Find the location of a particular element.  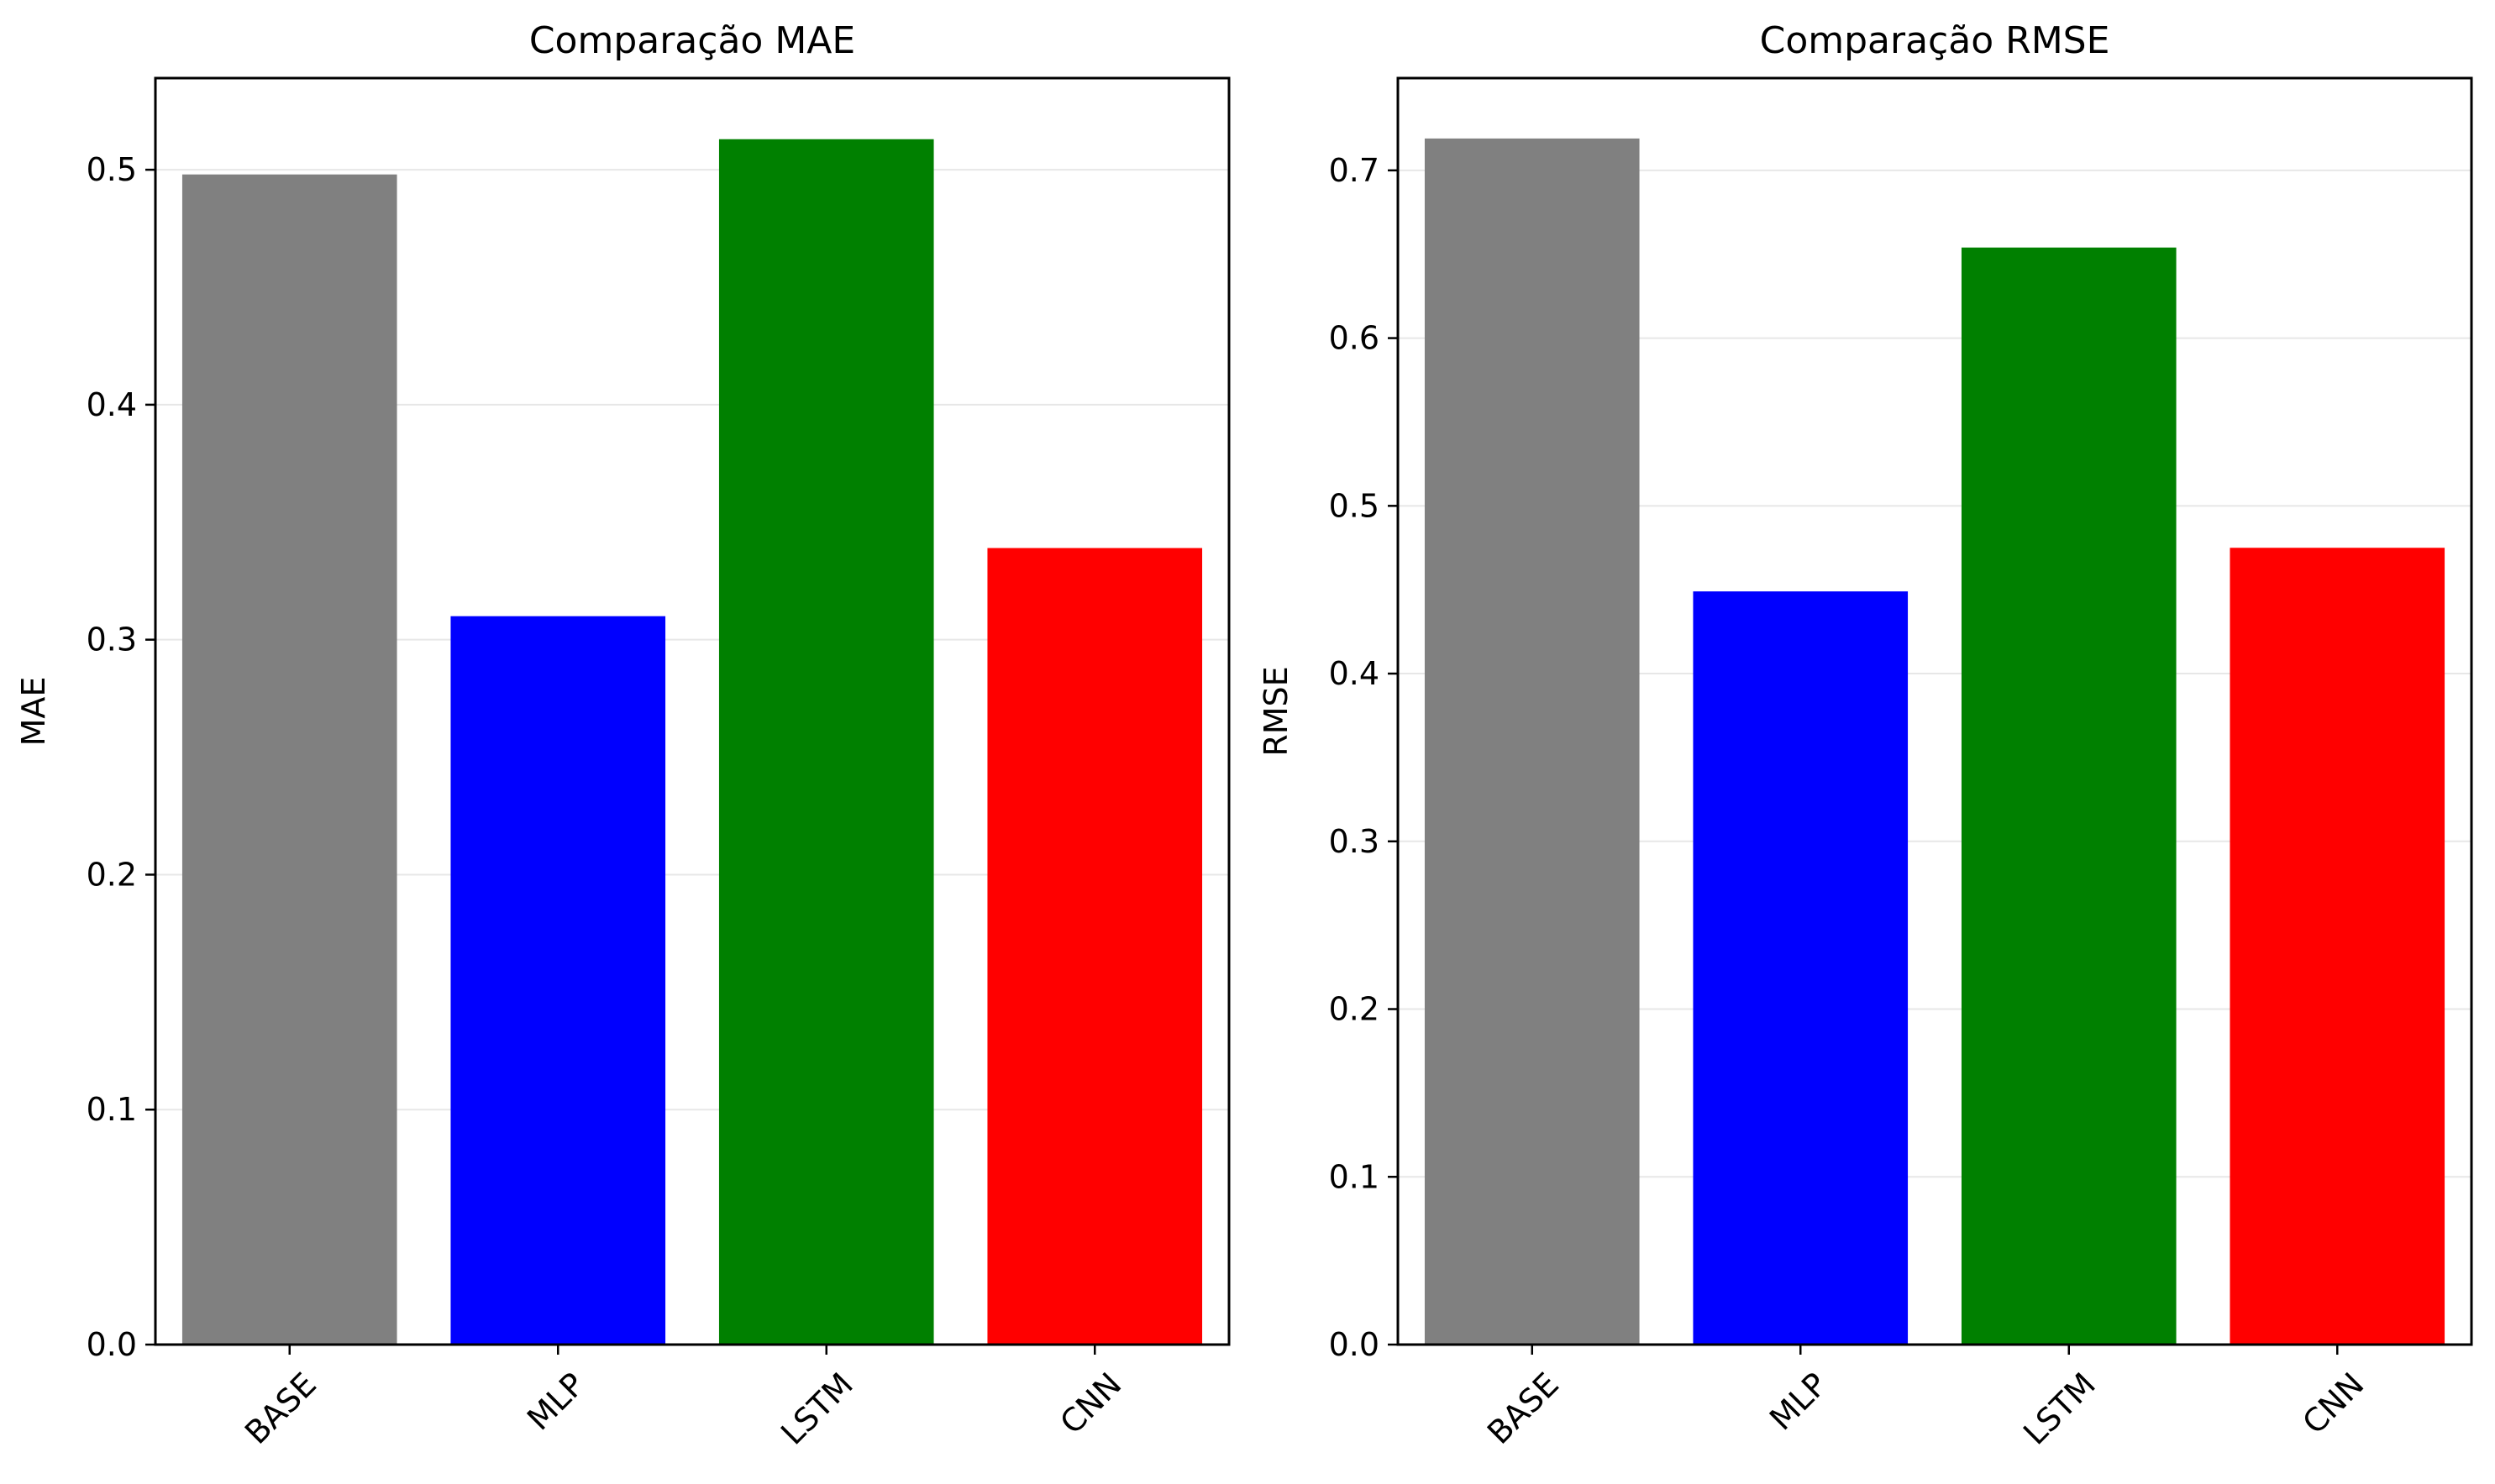

rmse-y-axis-label: RMSE is located at coordinates (1276, 711).